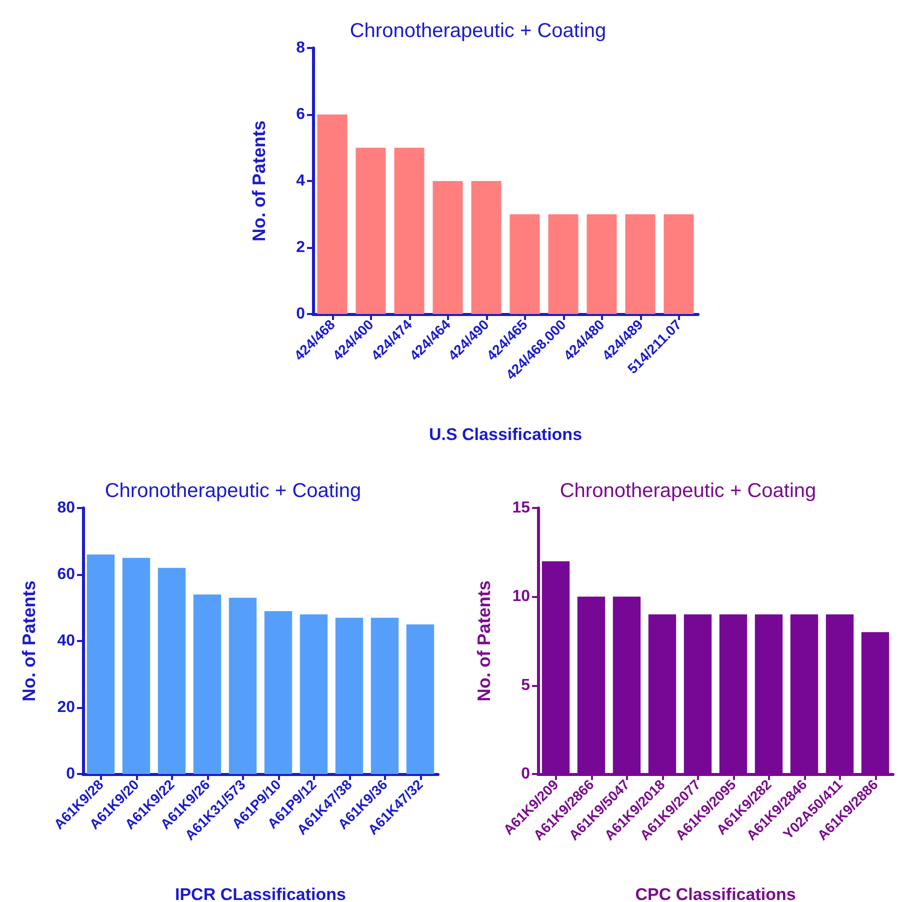 Image resolution: width=909 pixels, height=902 pixels. Describe the element at coordinates (66, 574) in the screenshot. I see `y-tick-label: 60` at that location.